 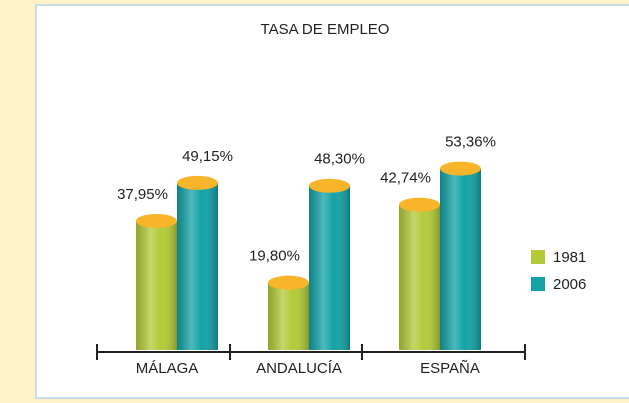 I want to click on value-label: 37,95%, so click(x=142, y=194).